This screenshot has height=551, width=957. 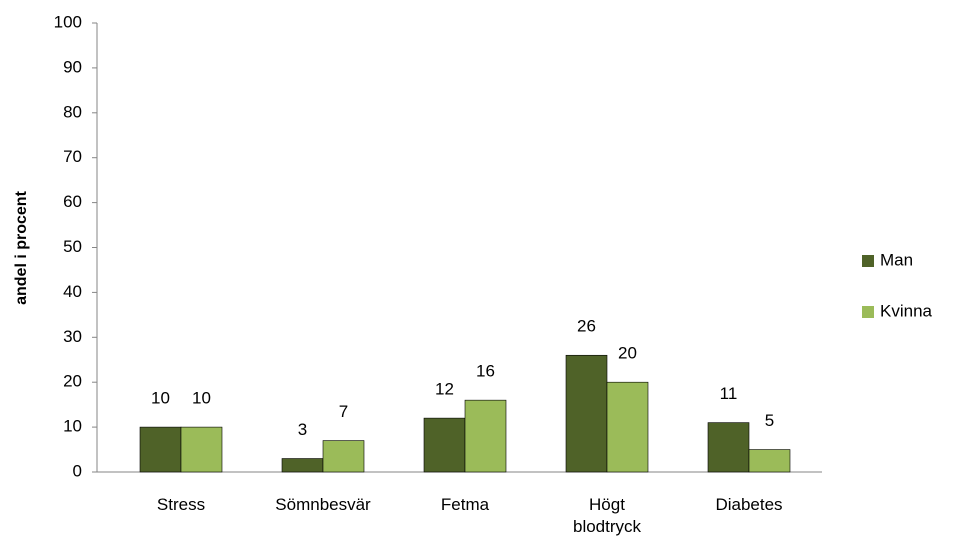 What do you see at coordinates (181, 504) in the screenshot?
I see `x-tick-label: Stress` at bounding box center [181, 504].